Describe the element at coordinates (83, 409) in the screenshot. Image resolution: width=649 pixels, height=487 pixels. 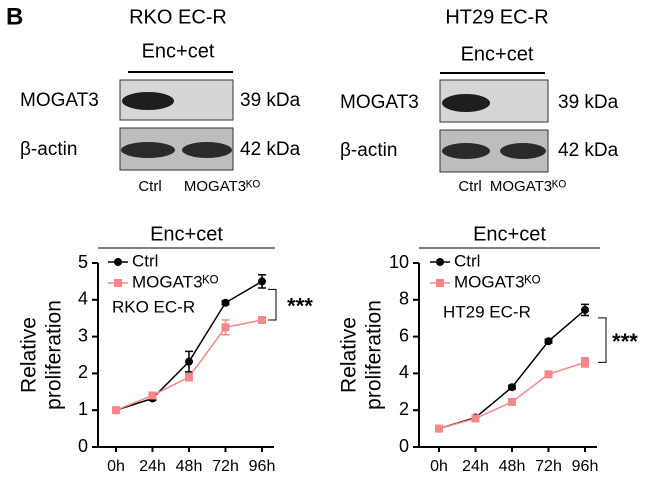
I see `y-tick-label: 1` at that location.